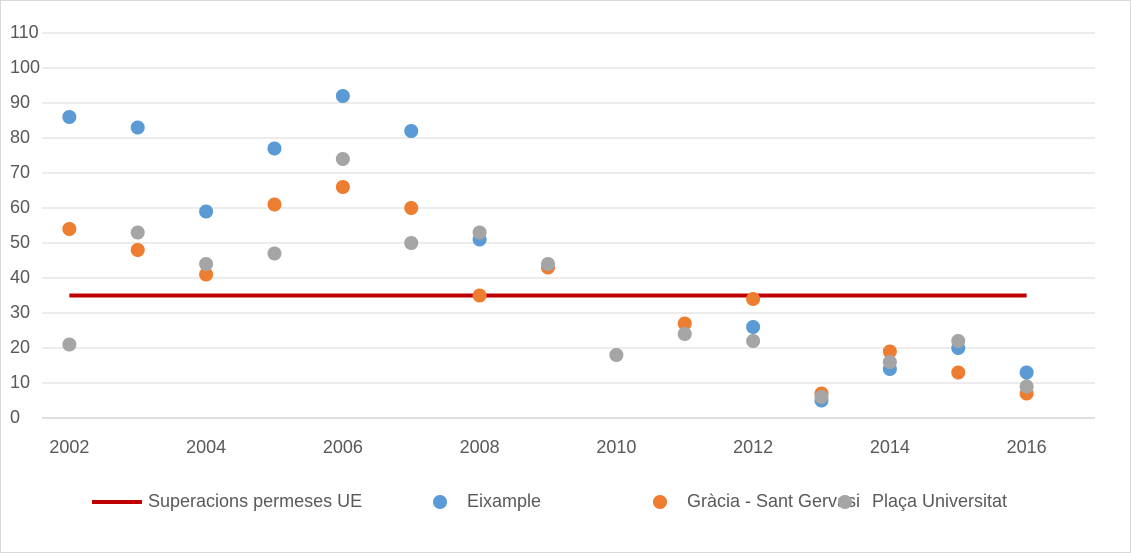 The image size is (1131, 553). What do you see at coordinates (255, 501) in the screenshot?
I see `legend-label: Superacions permeses UE` at bounding box center [255, 501].